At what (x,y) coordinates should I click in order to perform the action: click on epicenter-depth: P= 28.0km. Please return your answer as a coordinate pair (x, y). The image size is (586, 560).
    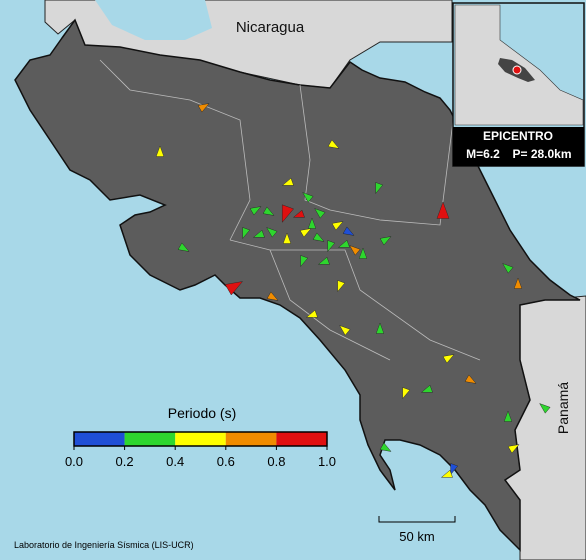
    Looking at the image, I should click on (541, 154).